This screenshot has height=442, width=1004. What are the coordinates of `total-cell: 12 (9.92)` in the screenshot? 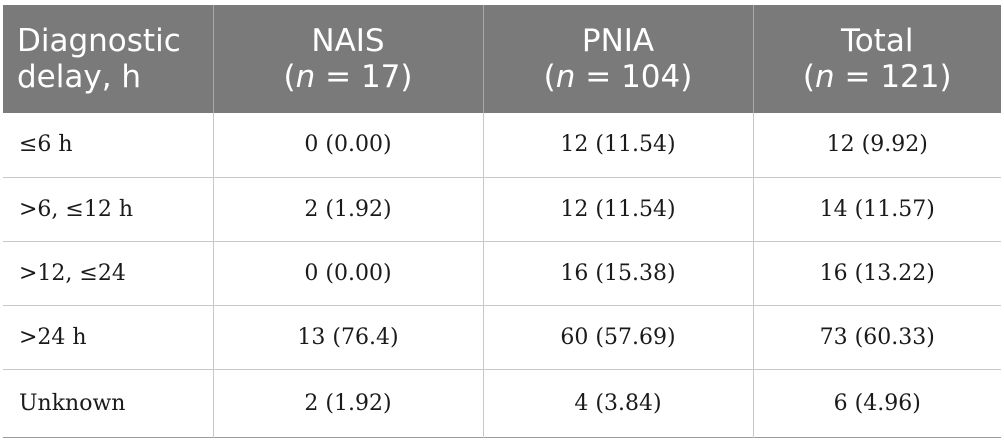 It's located at (877, 145).